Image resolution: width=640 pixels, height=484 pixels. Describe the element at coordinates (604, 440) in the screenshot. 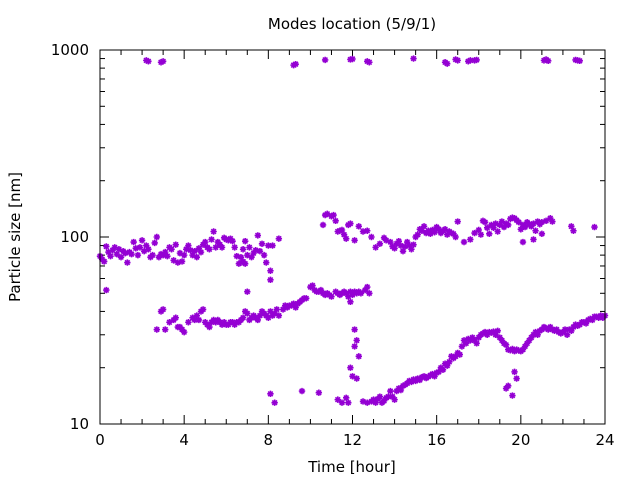

I see `x-tick-label: 24` at that location.